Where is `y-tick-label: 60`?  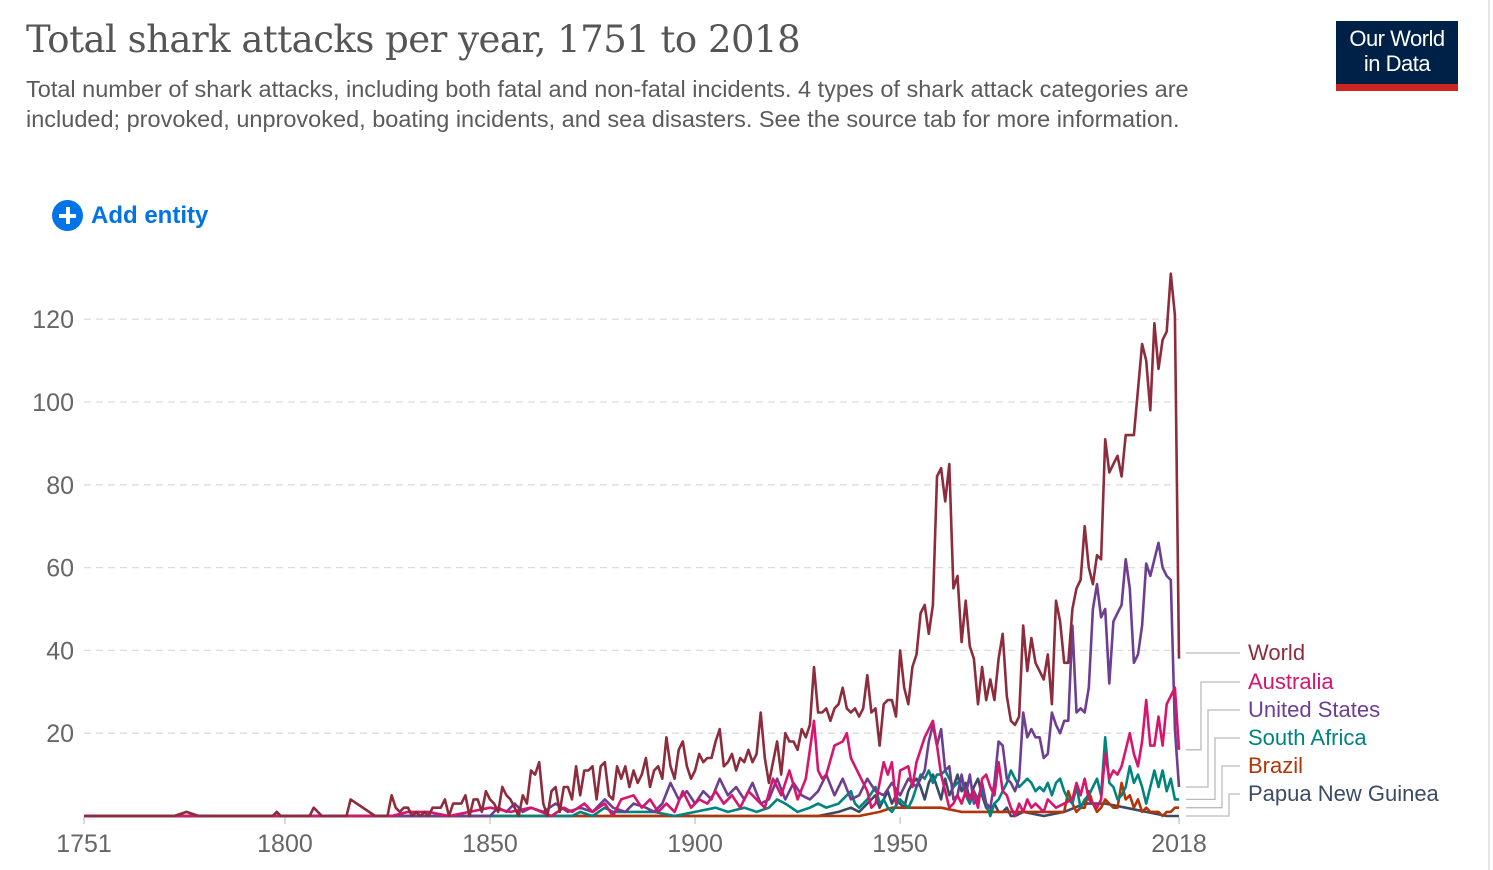 y-tick-label: 60 is located at coordinates (60, 569).